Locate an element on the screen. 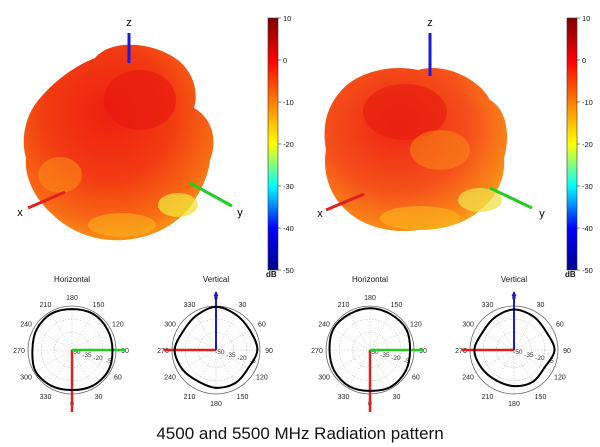  axis3d-4500-y-label: y is located at coordinates (240, 213).